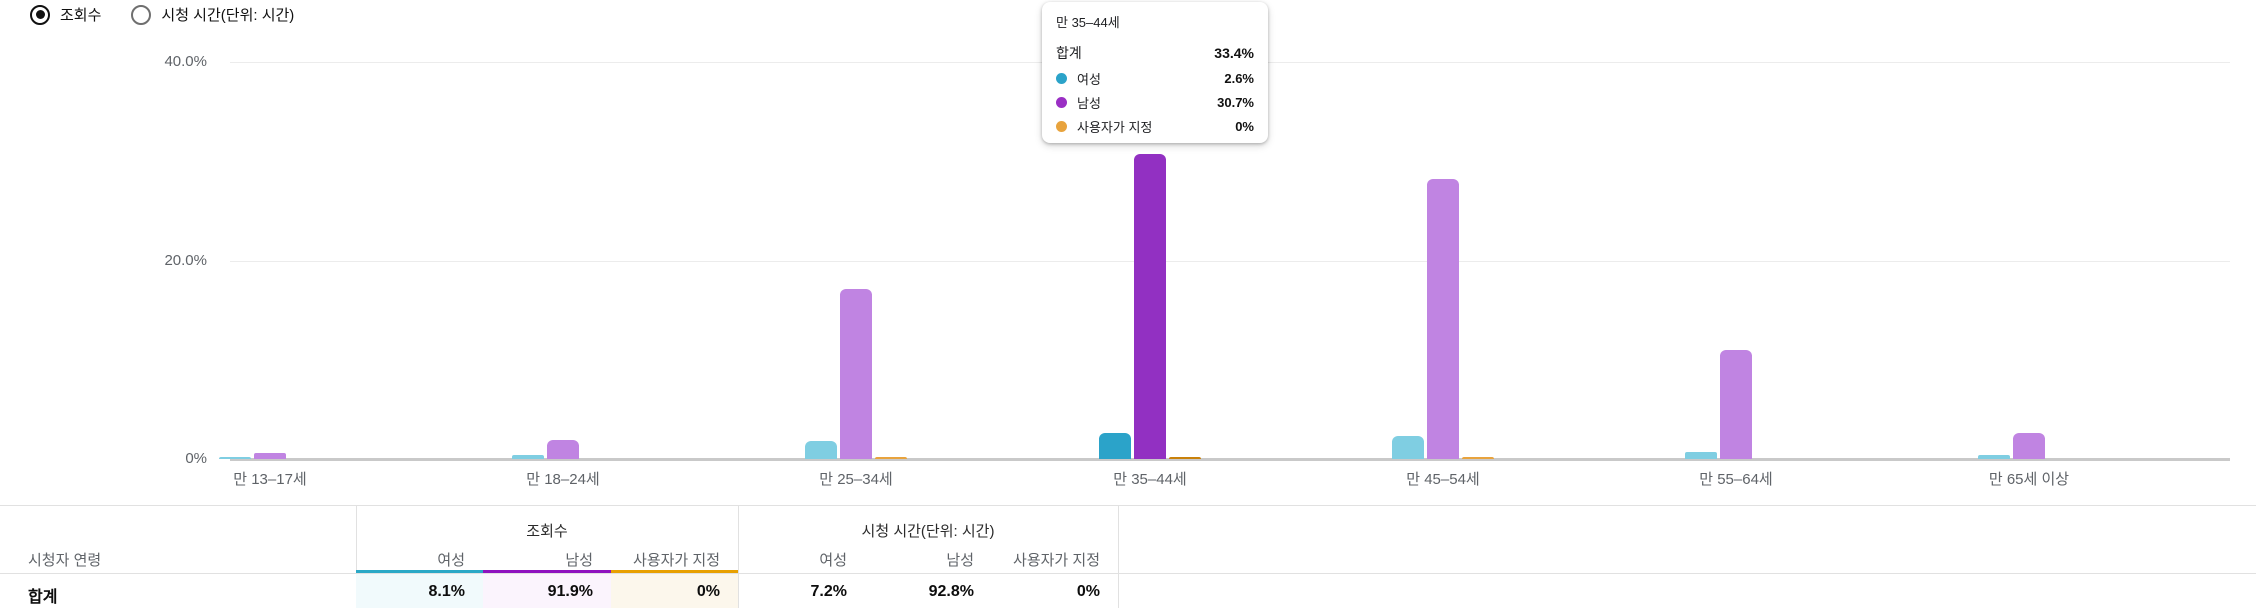  What do you see at coordinates (1994, 457) in the screenshot?
I see `bar-여성-만 65세 이상` at bounding box center [1994, 457].